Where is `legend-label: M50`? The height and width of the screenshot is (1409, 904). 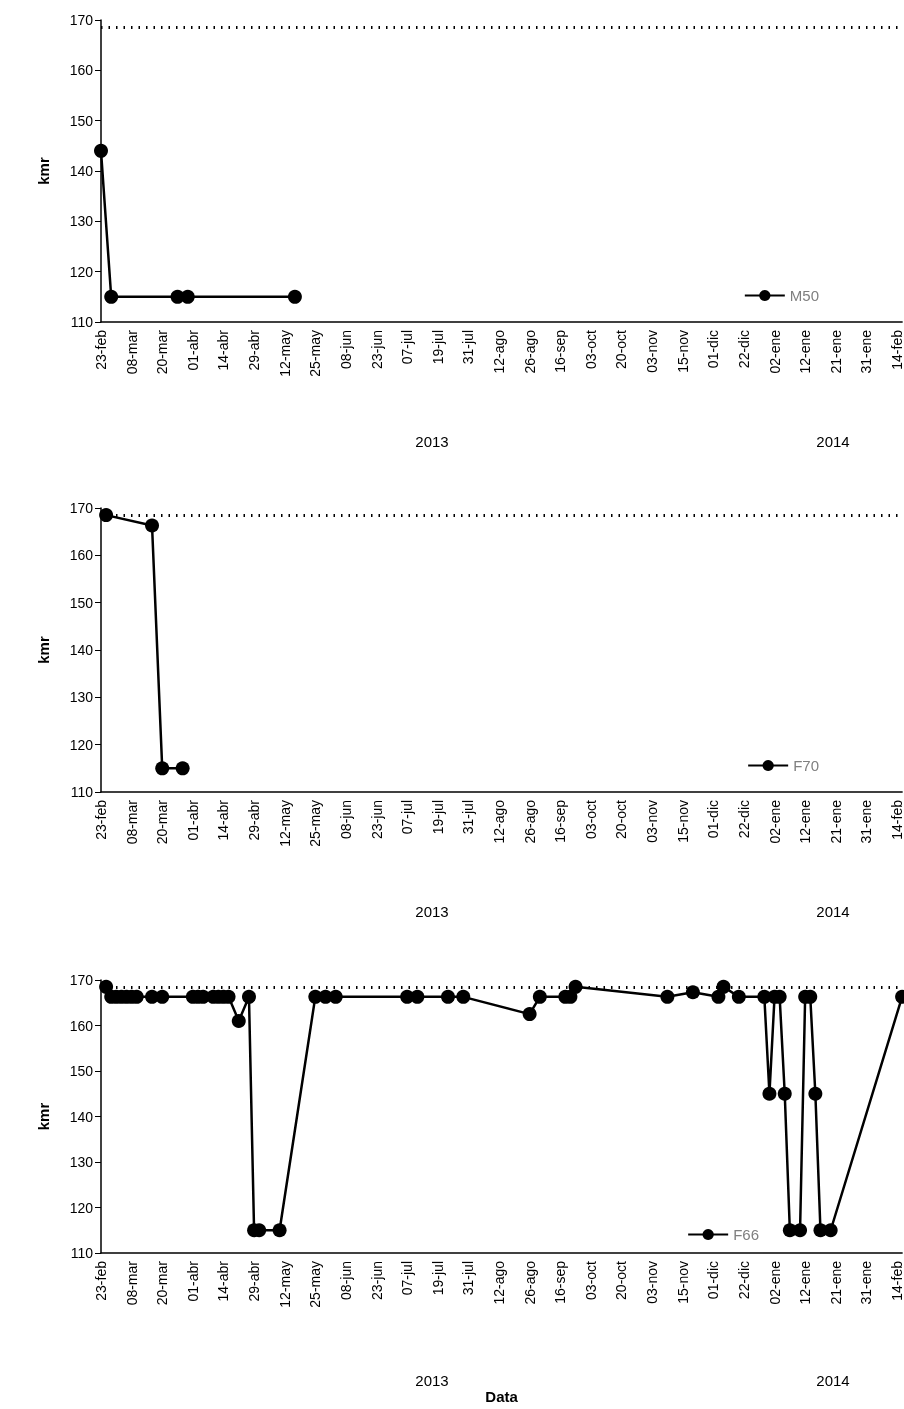 legend-label: M50 is located at coordinates (804, 295).